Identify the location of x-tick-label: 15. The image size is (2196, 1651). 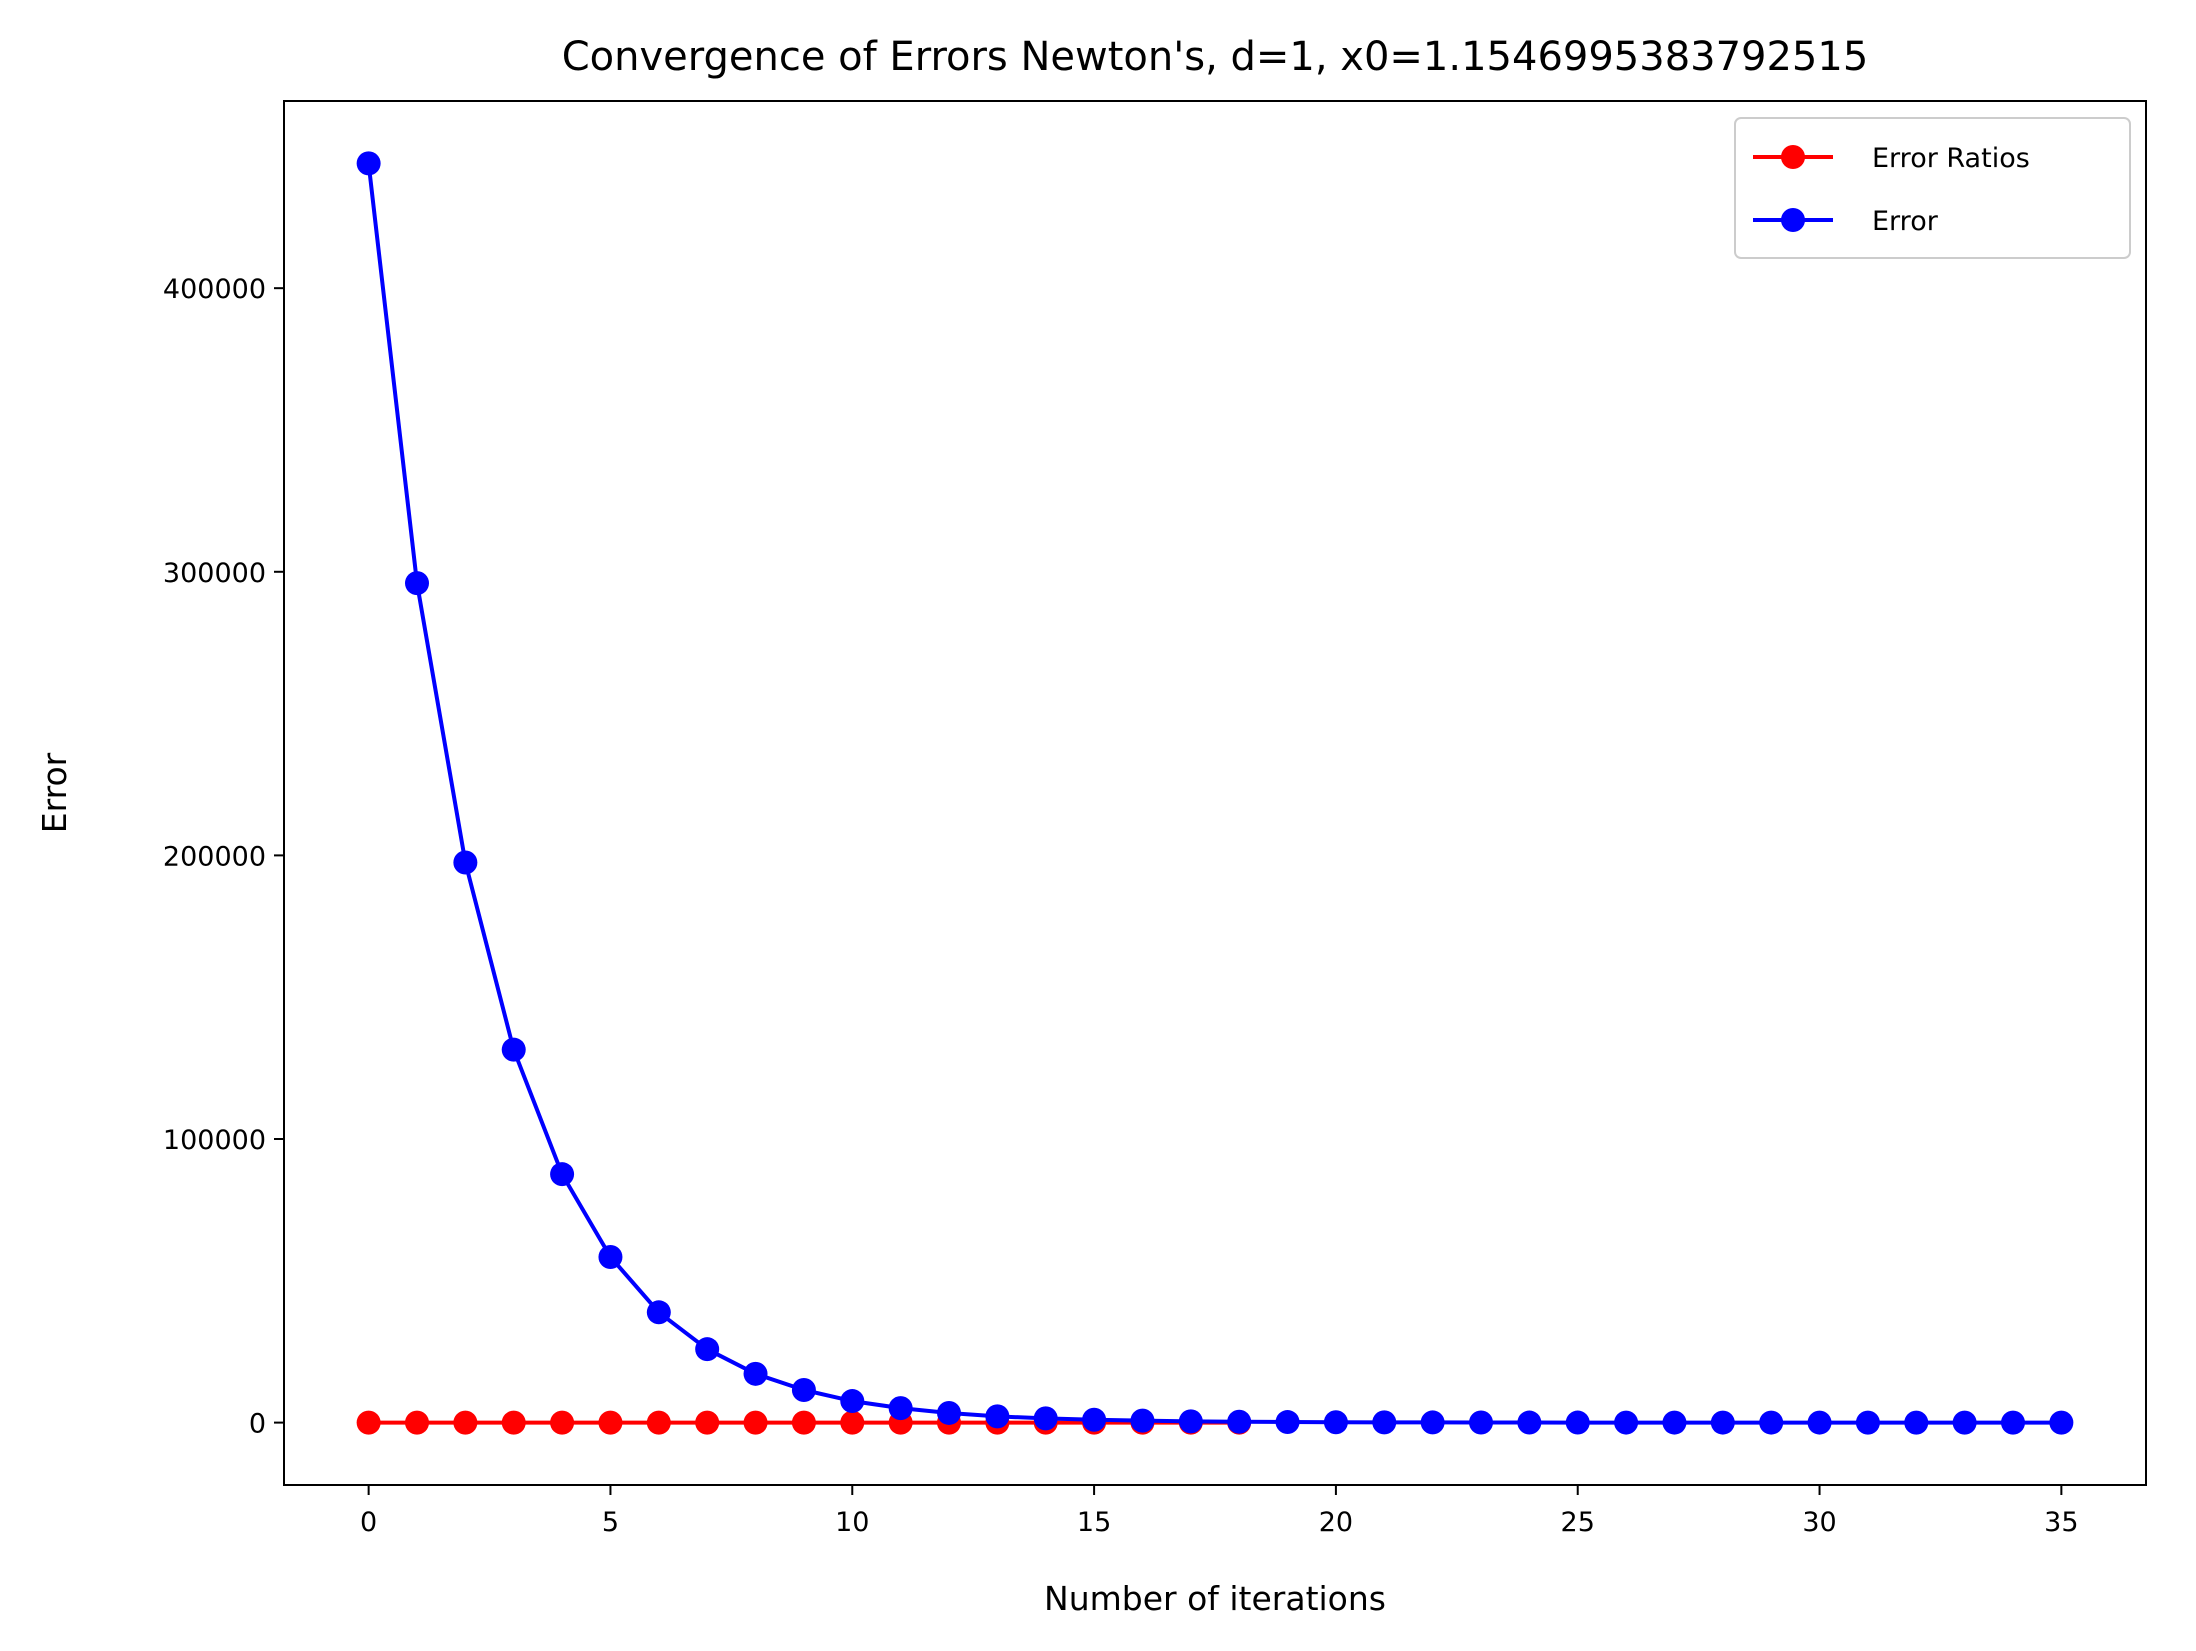
(1094, 1522).